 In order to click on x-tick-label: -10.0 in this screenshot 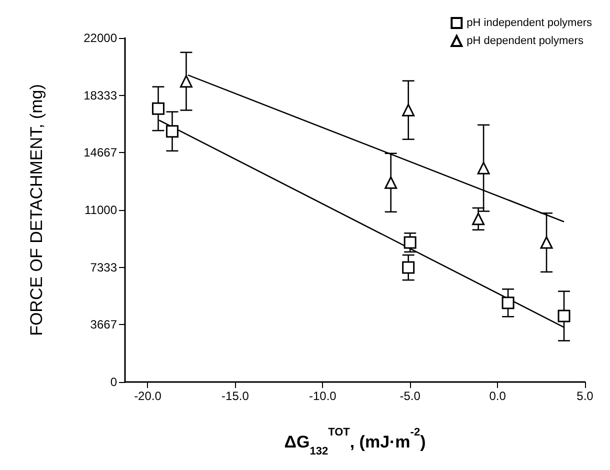, I will do `click(322, 396)`.